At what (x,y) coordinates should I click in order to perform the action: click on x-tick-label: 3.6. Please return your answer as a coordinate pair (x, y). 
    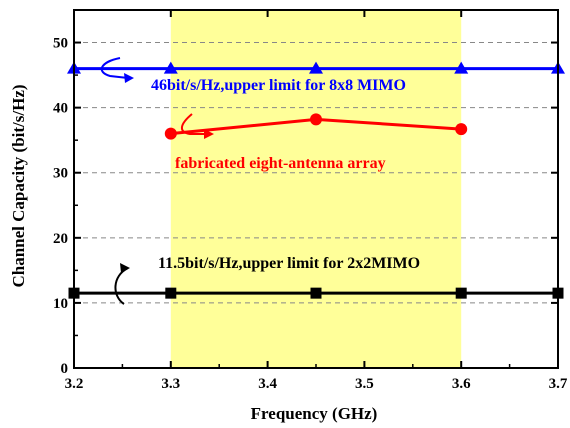
    Looking at the image, I should click on (461, 384).